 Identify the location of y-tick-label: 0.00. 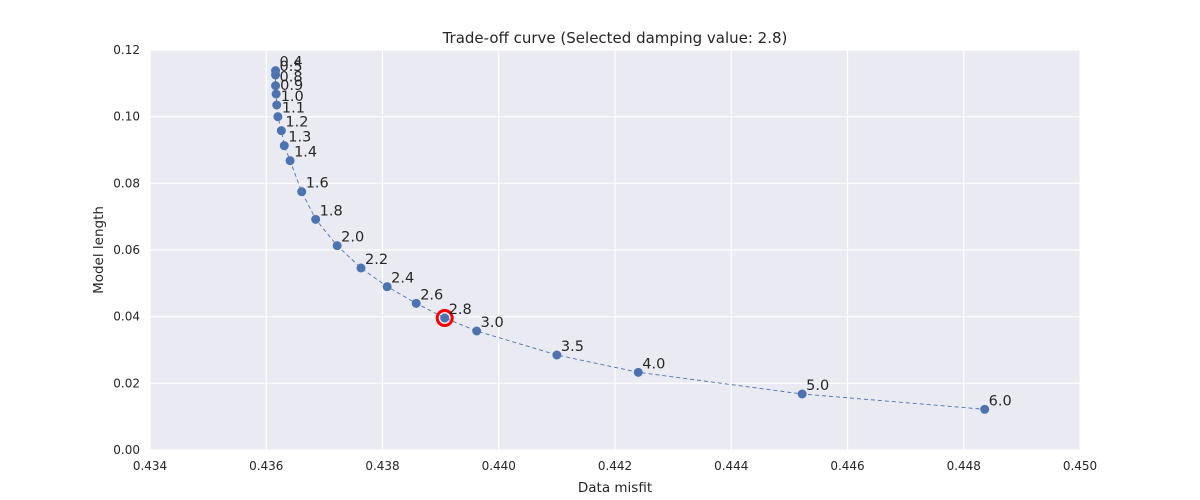
(126, 450).